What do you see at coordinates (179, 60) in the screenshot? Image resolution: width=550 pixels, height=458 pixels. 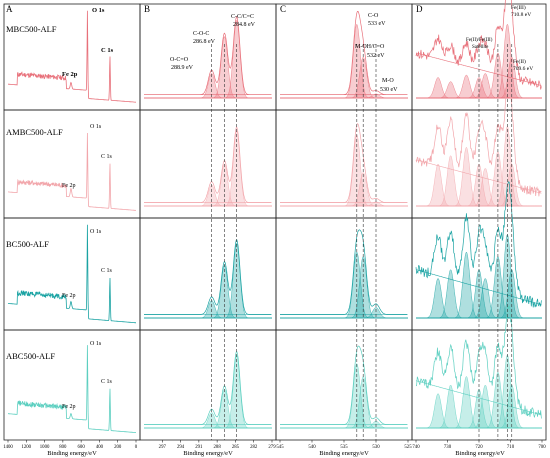 I see `c1s-annotation-oco-name: O-C=O` at bounding box center [179, 60].